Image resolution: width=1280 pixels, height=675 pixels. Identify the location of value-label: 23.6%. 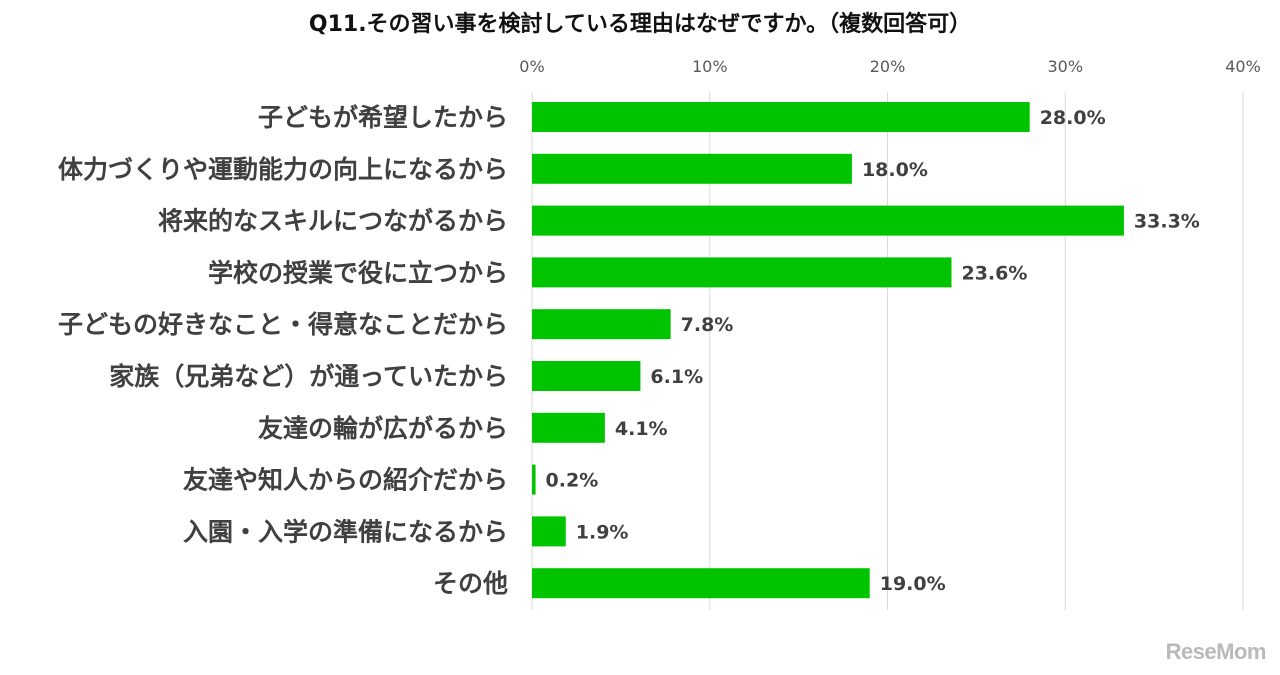
(994, 273).